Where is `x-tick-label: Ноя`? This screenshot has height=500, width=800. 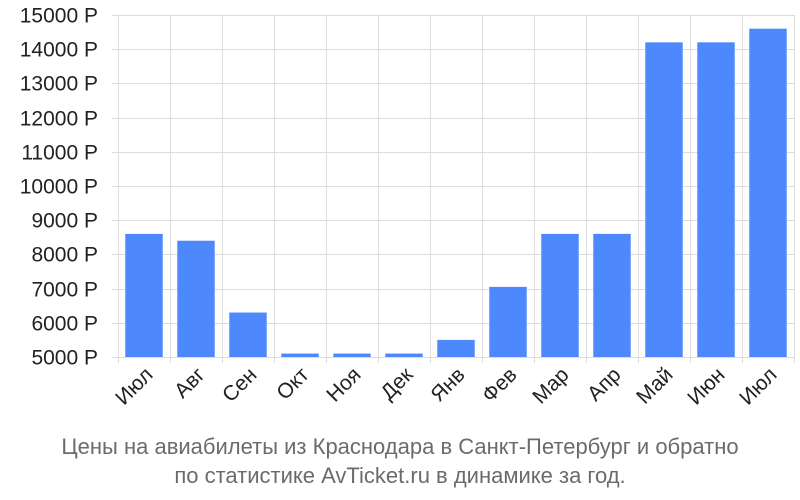
x-tick-label: Ноя is located at coordinates (343, 384).